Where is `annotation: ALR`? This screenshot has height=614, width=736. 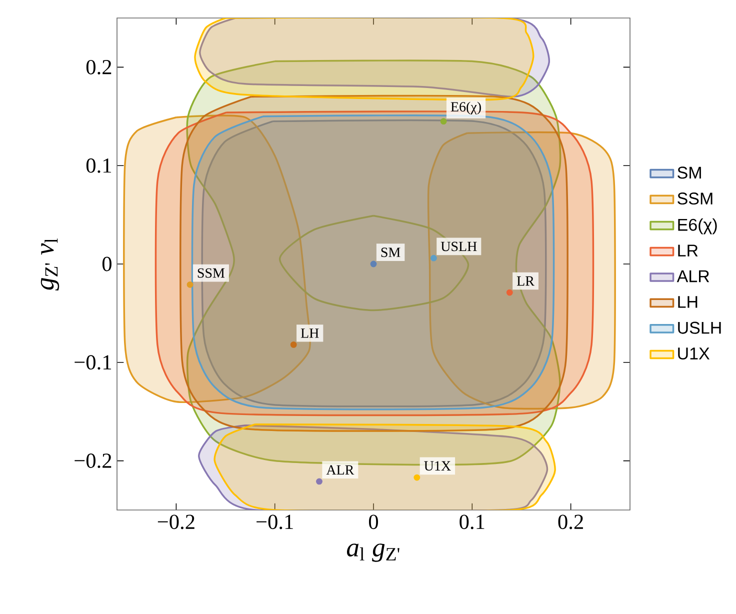 annotation: ALR is located at coordinates (340, 470).